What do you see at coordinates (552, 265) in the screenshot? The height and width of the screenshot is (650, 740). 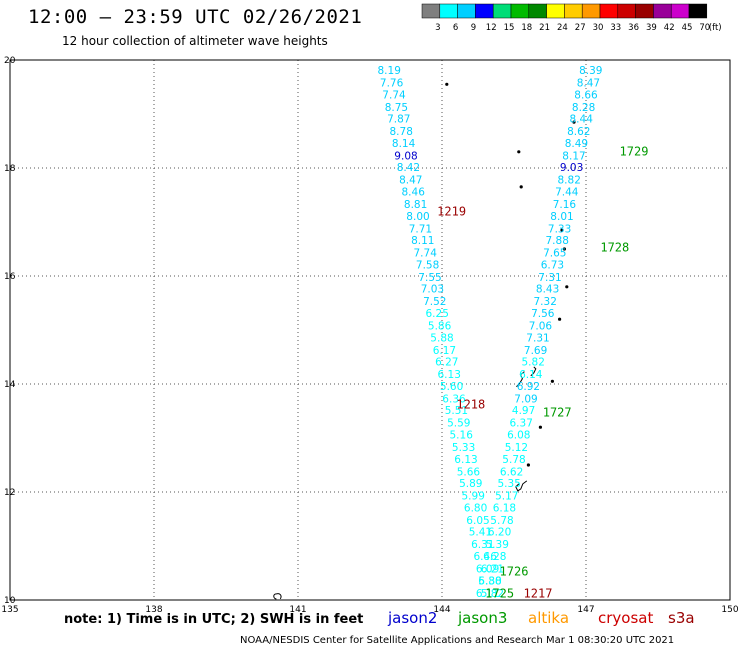 I see `wave-height-asc: 6.73` at bounding box center [552, 265].